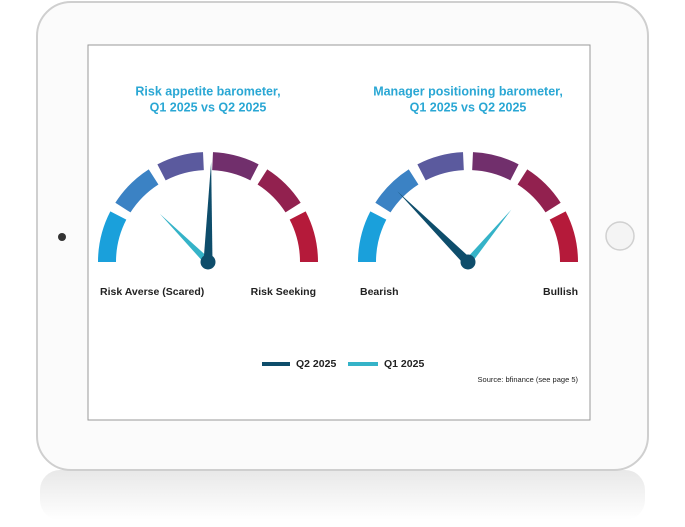  What do you see at coordinates (316, 364) in the screenshot?
I see `legend-label: Q2 2025` at bounding box center [316, 364].